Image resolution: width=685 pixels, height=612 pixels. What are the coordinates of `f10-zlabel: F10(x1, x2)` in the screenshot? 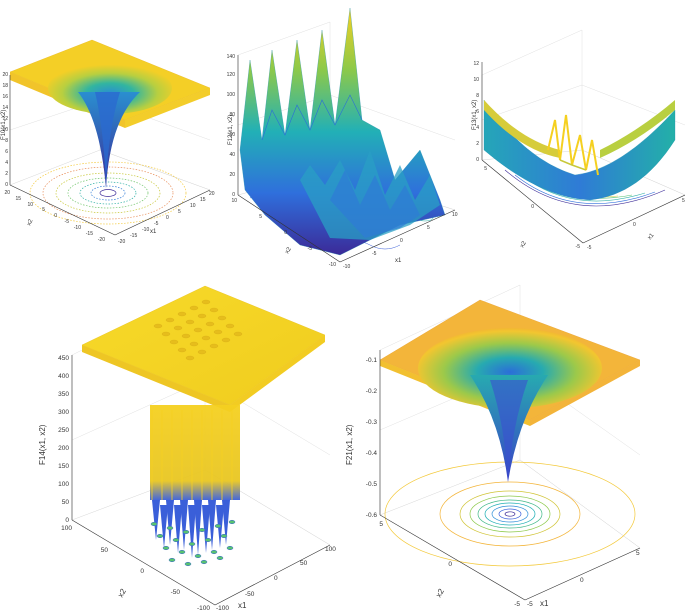 It's located at (4, 125).